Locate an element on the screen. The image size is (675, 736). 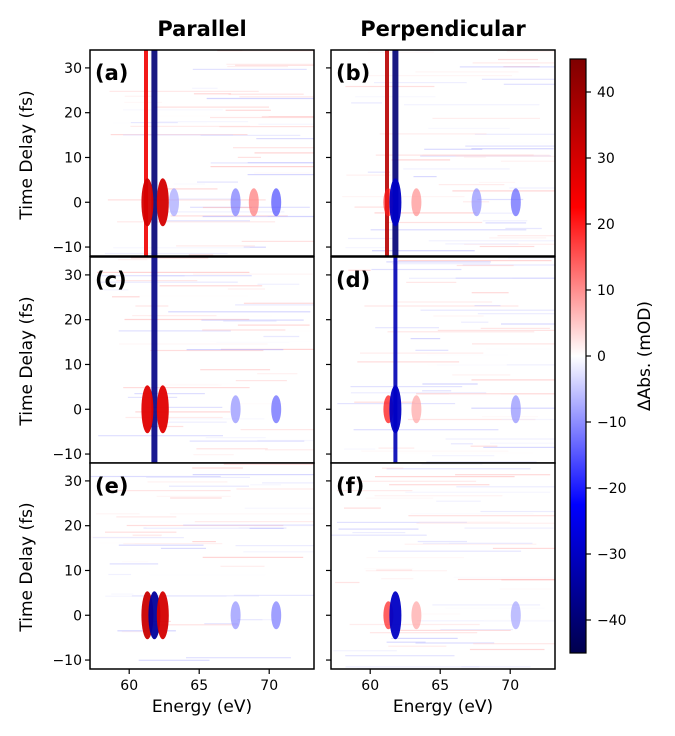
colorbar-tick-label: −20 is located at coordinates (612, 489).